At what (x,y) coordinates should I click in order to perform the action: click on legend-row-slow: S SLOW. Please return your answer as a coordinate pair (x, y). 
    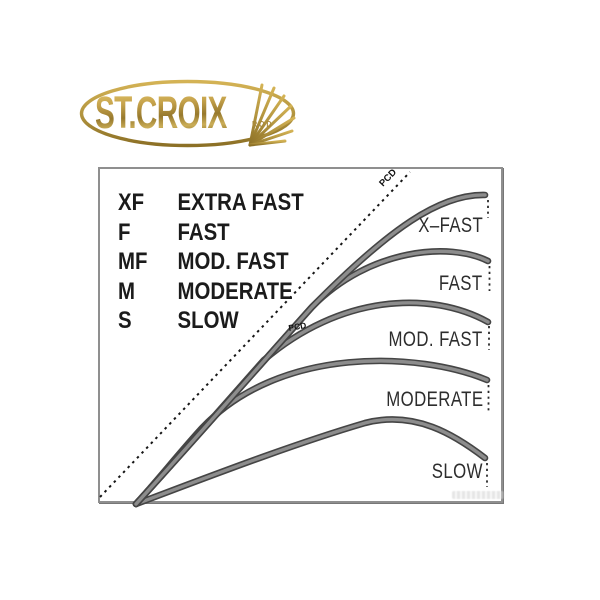
    Looking at the image, I should click on (211, 321).